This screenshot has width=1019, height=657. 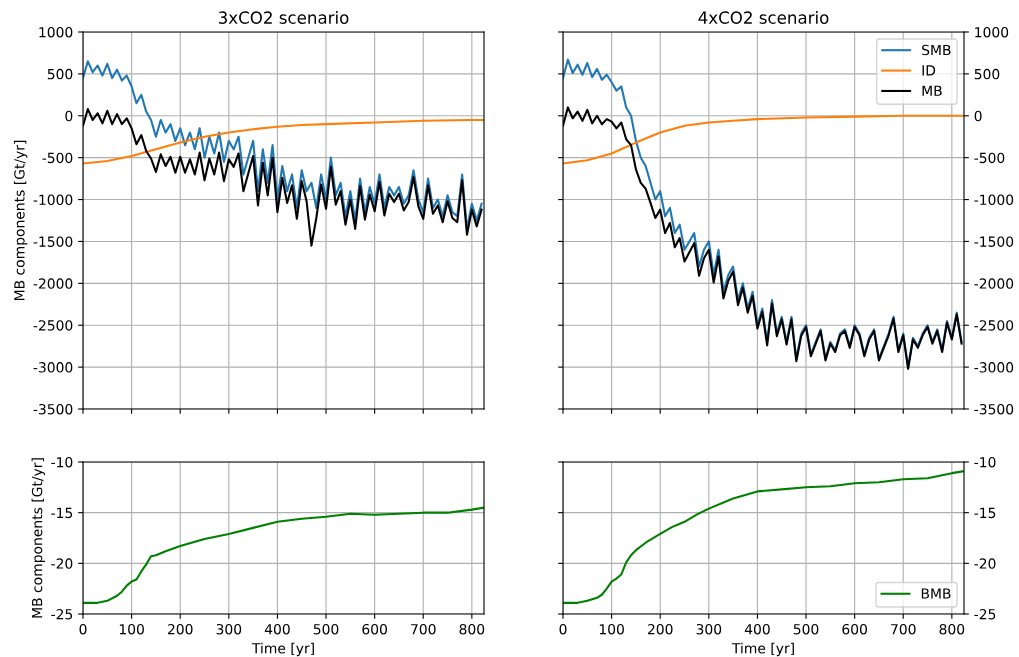 I want to click on legend-label: ID, so click(x=929, y=70).